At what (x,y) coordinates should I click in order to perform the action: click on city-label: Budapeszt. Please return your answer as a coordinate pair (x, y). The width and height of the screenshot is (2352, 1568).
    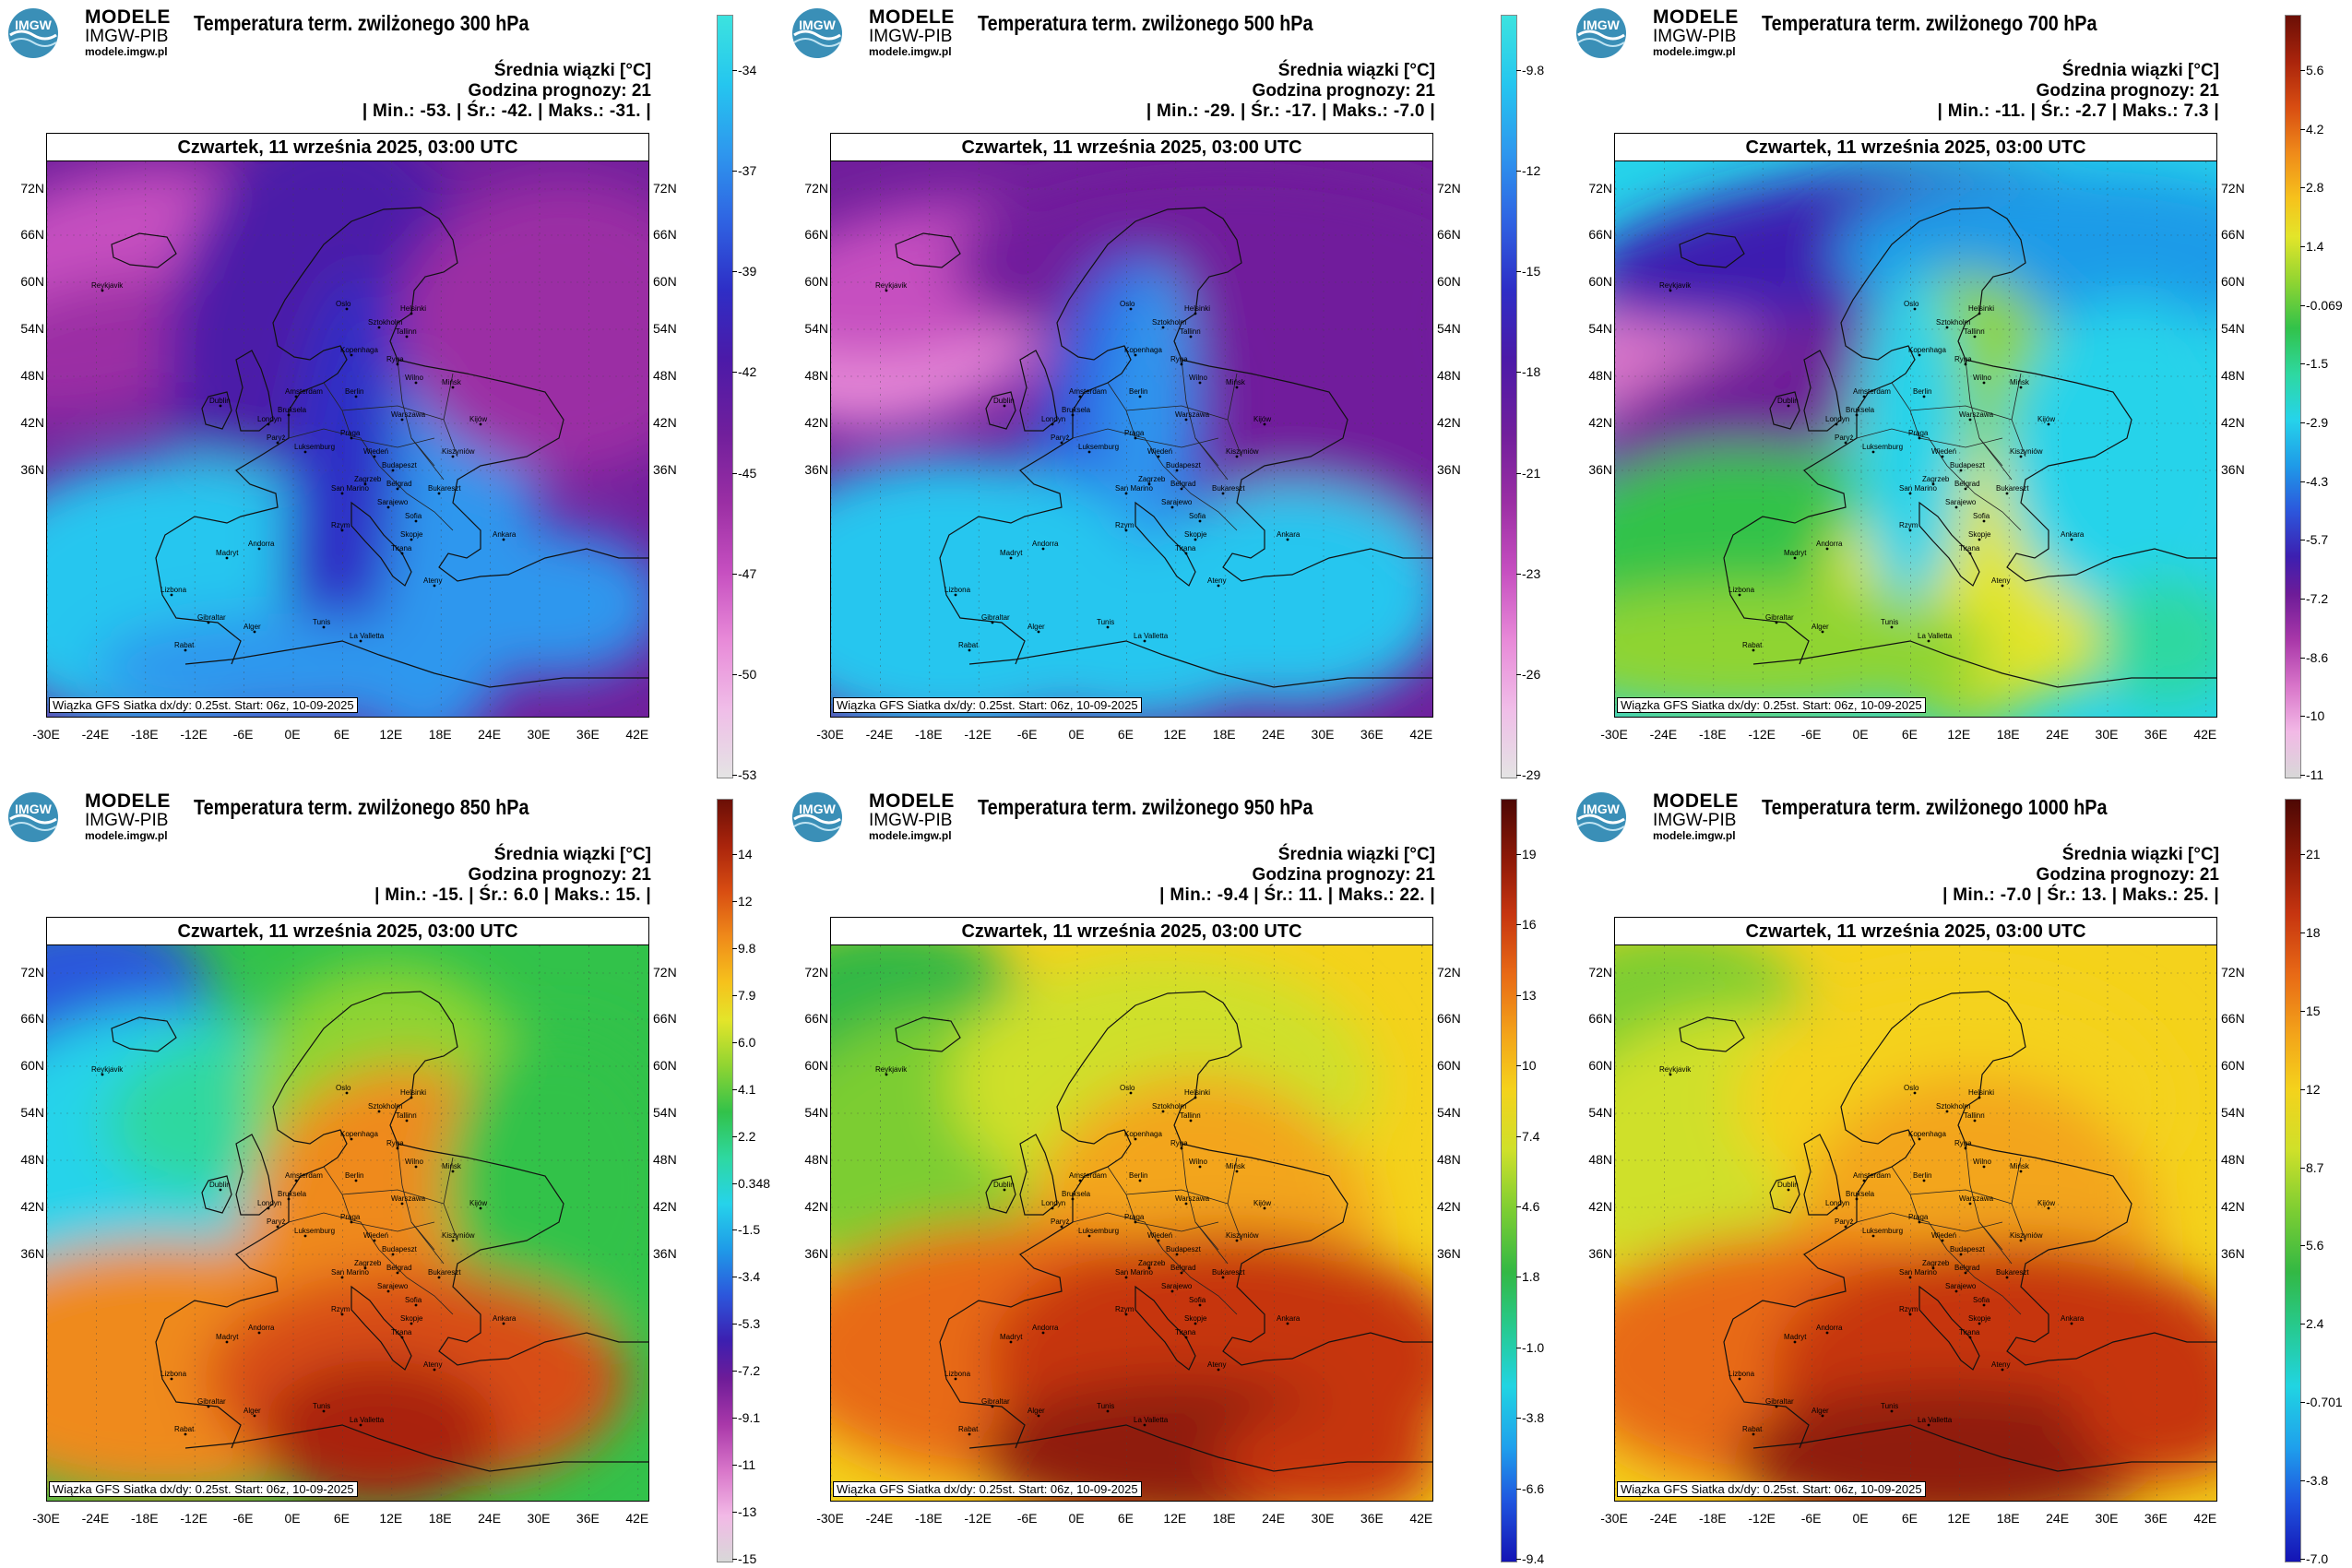
    Looking at the image, I should click on (1968, 465).